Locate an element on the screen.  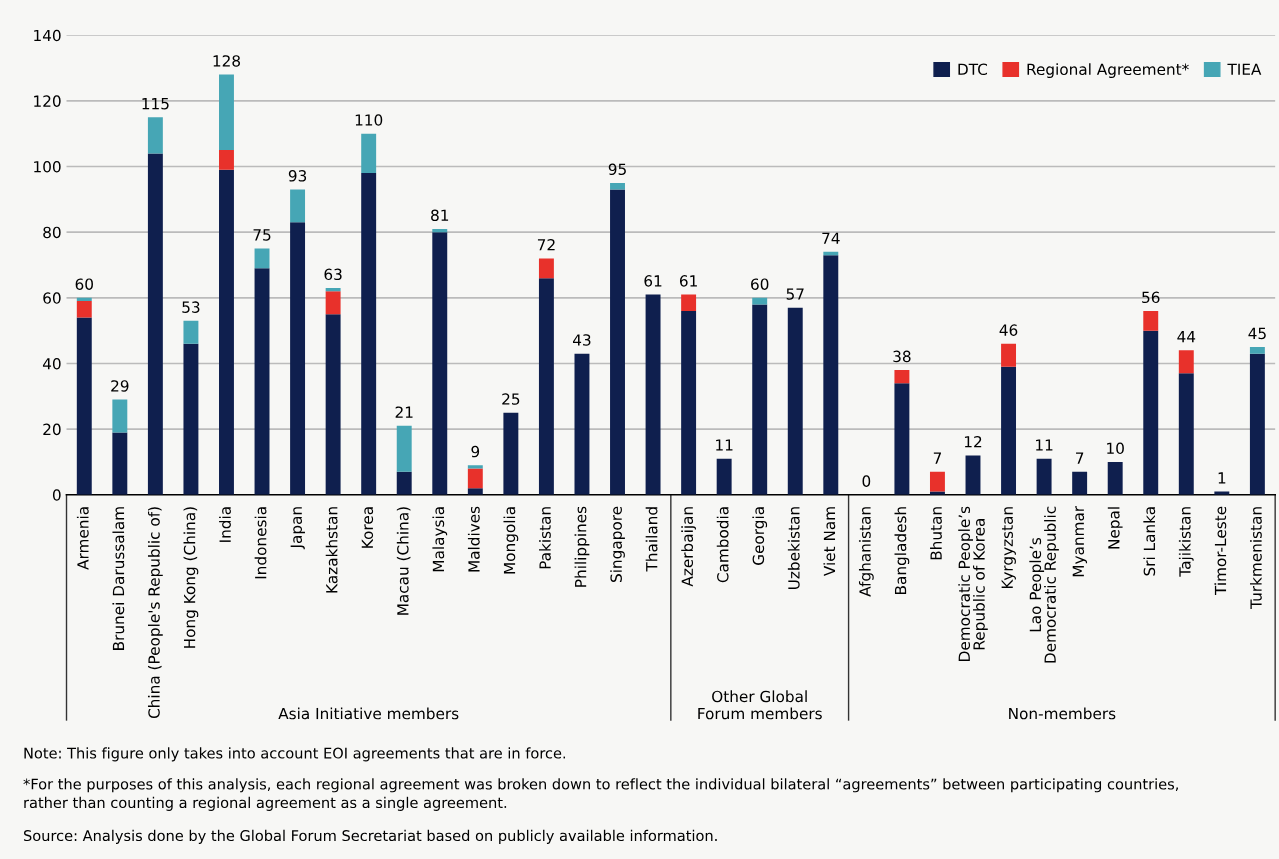
x-tick-label: Korea is located at coordinates (367, 527).